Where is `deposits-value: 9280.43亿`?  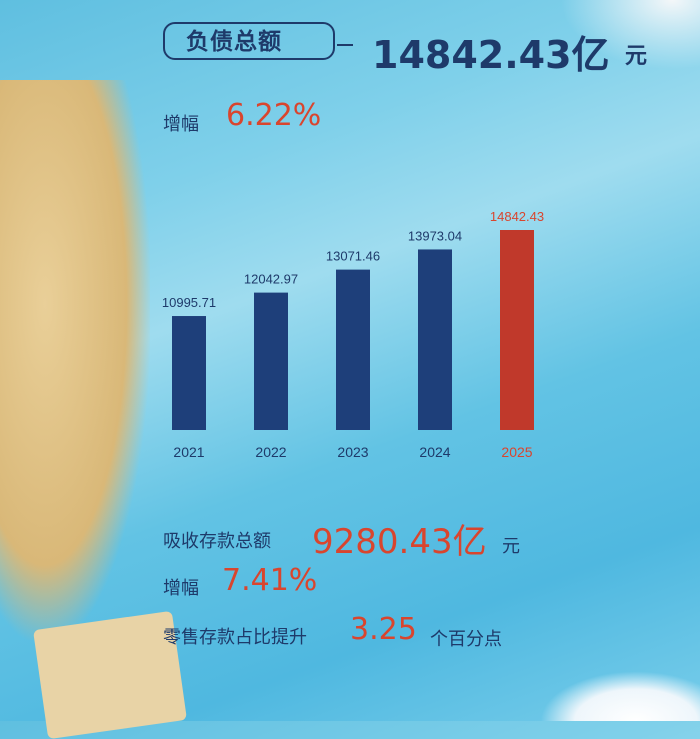
deposits-value: 9280.43亿 is located at coordinates (399, 542).